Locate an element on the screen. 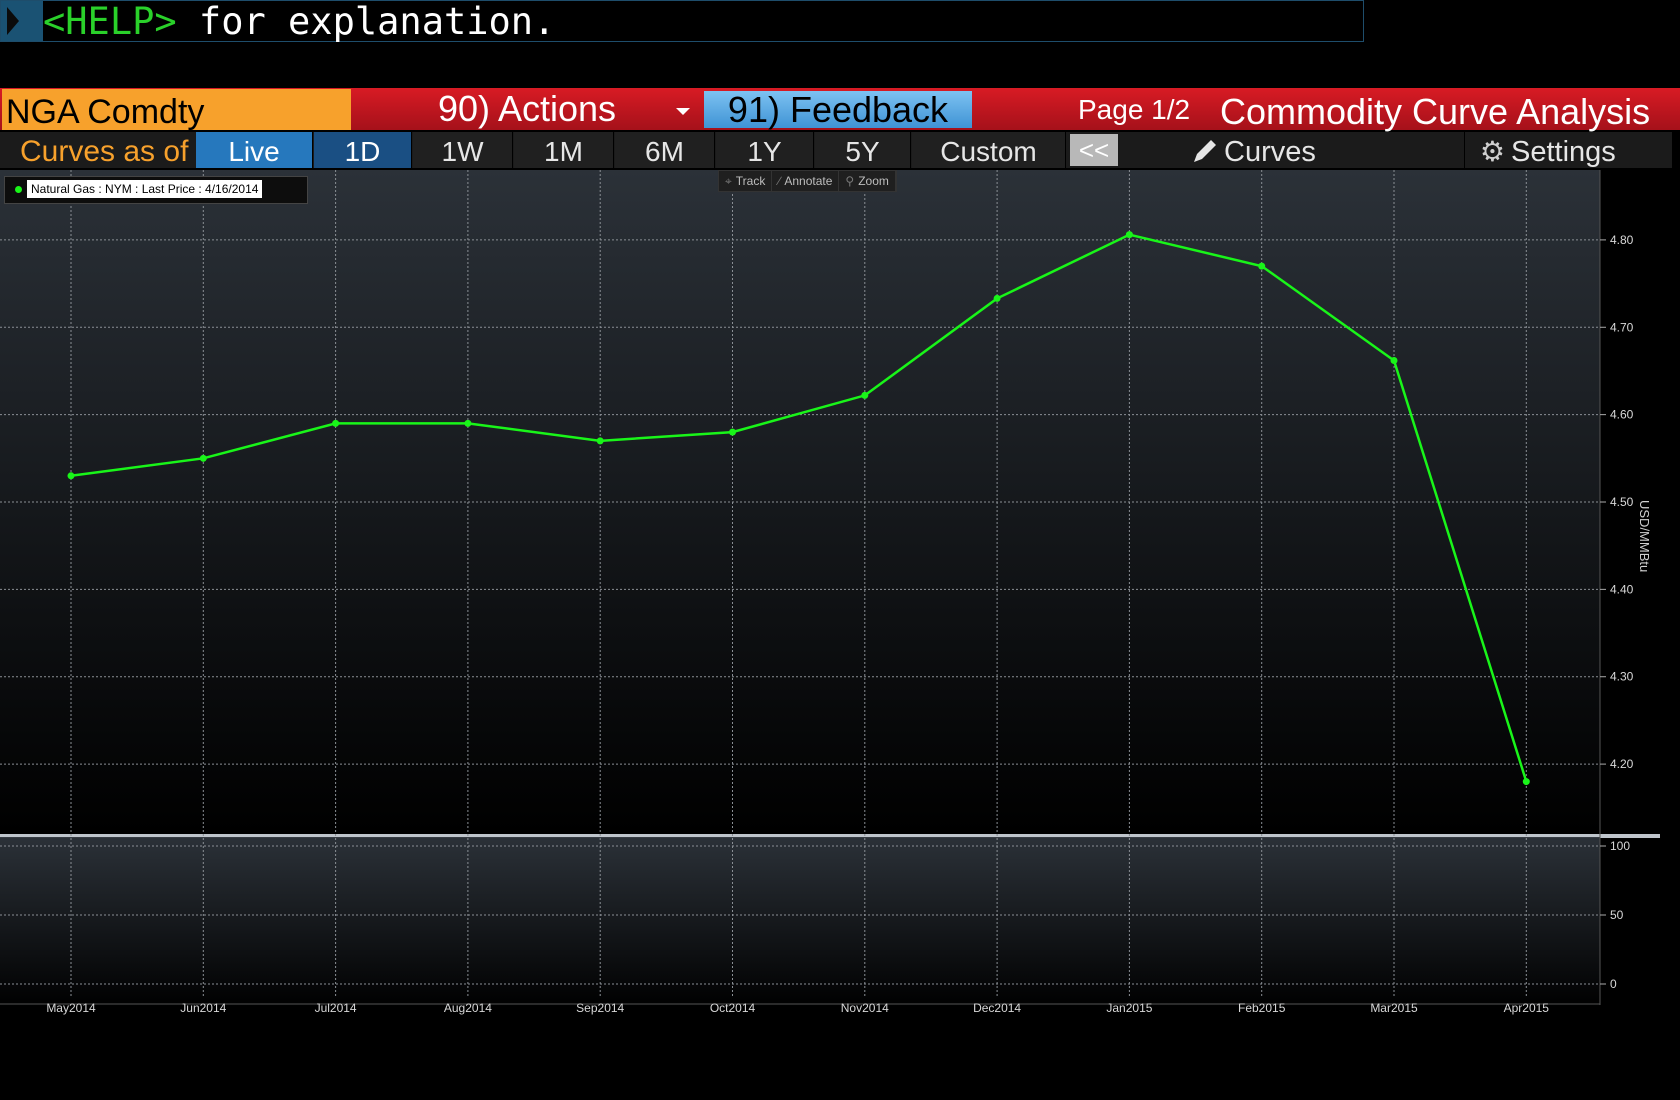 The image size is (1680, 1100). y-tick-label: 4.20 is located at coordinates (1622, 764).